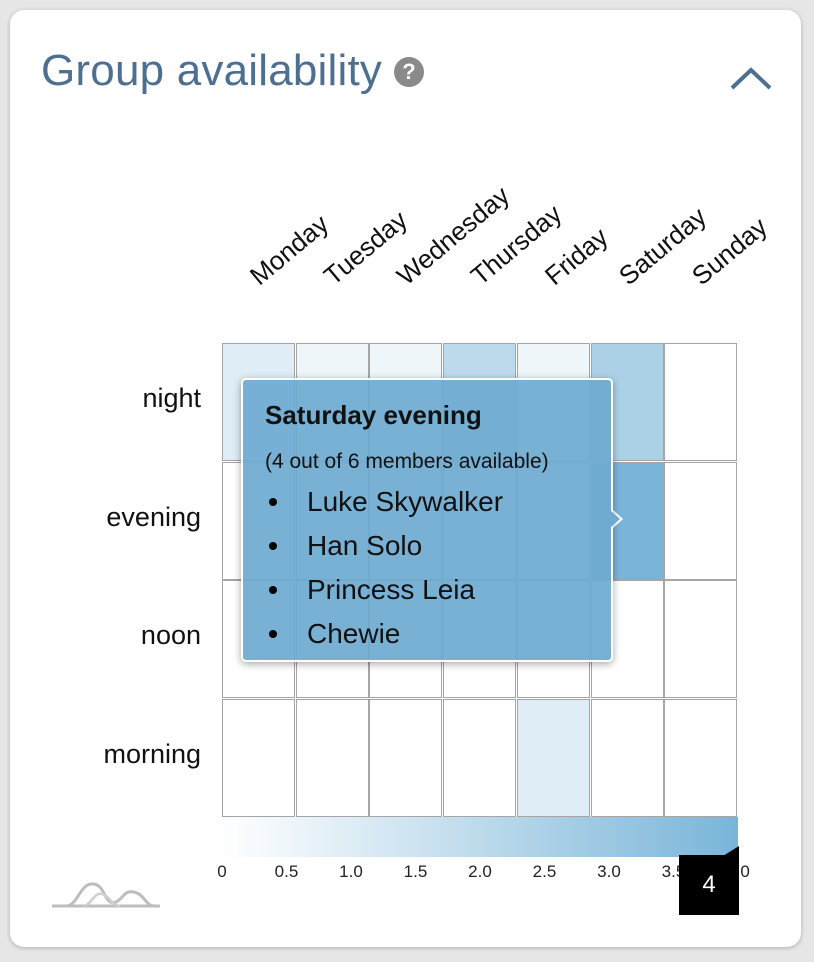 The height and width of the screenshot is (962, 814). I want to click on member-list-item: Princess Leia, so click(373, 594).